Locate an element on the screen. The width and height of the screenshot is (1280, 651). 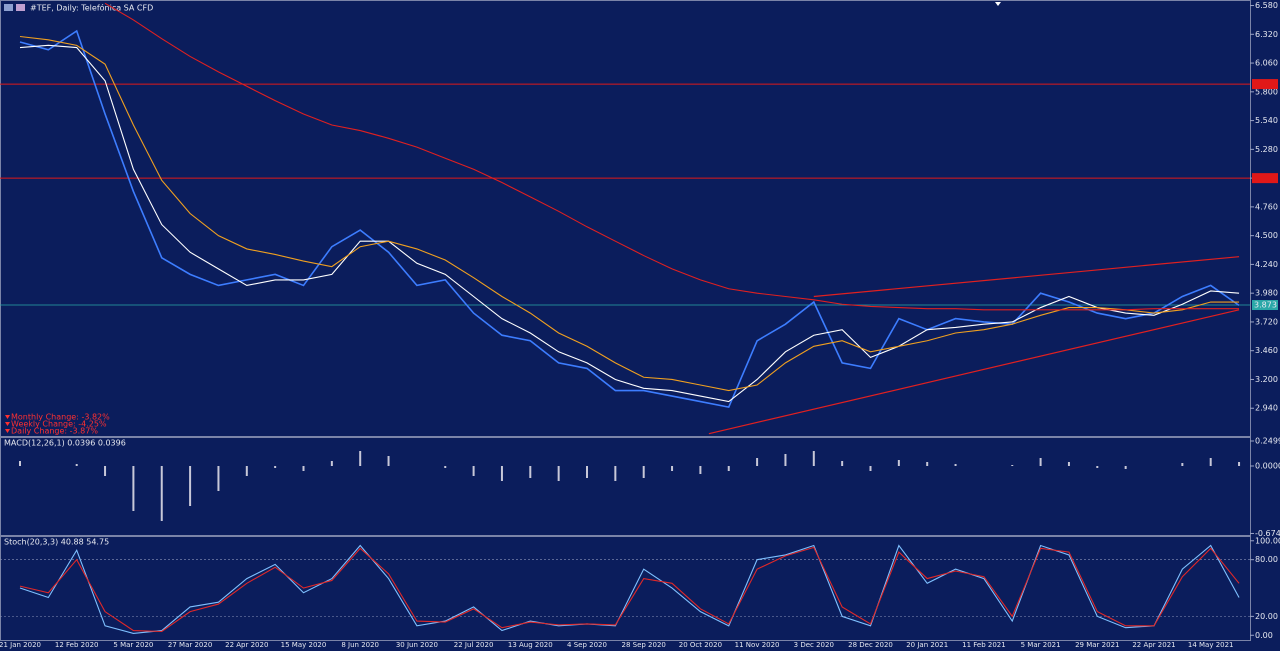
y-tick-label: 5.540 is located at coordinates (1266, 120).